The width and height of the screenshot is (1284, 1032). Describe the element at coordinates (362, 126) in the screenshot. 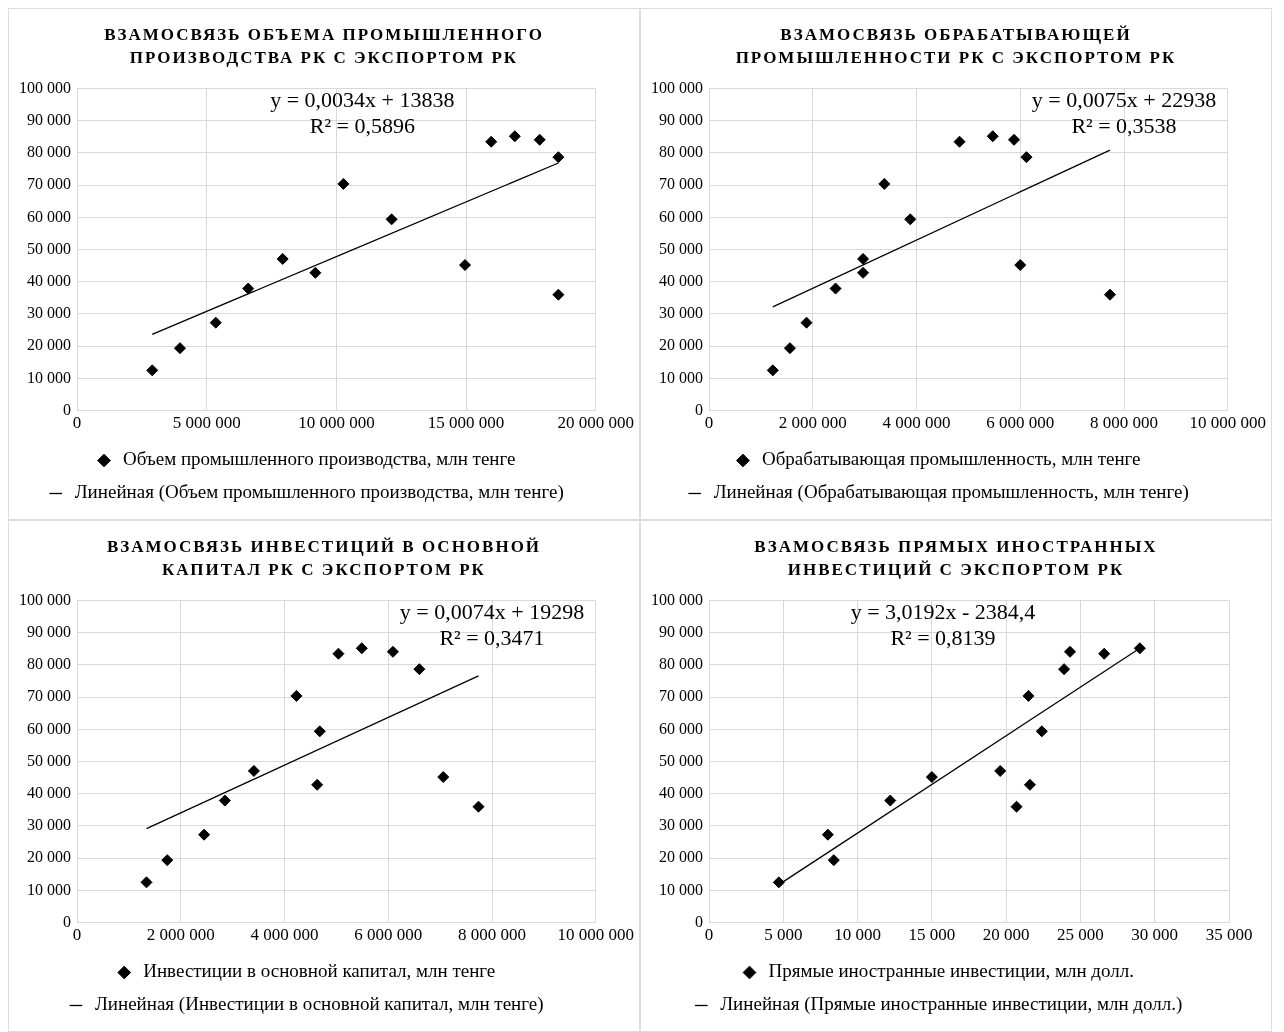

I see `annotation: R² = 0,5896` at that location.